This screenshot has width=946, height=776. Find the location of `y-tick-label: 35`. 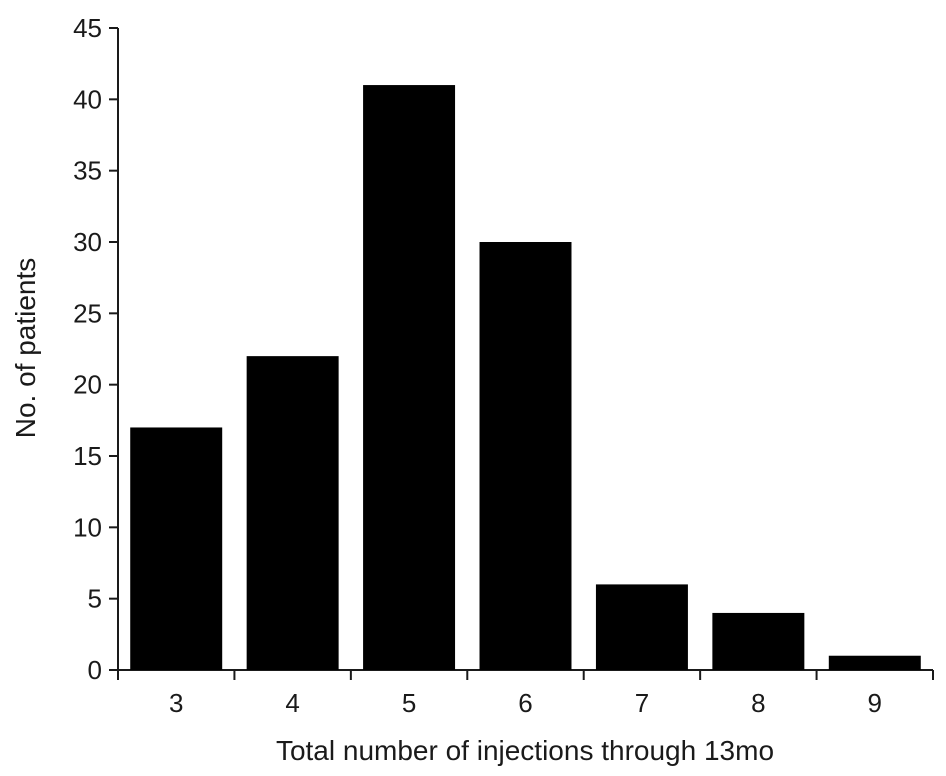

y-tick-label: 35 is located at coordinates (87, 171).